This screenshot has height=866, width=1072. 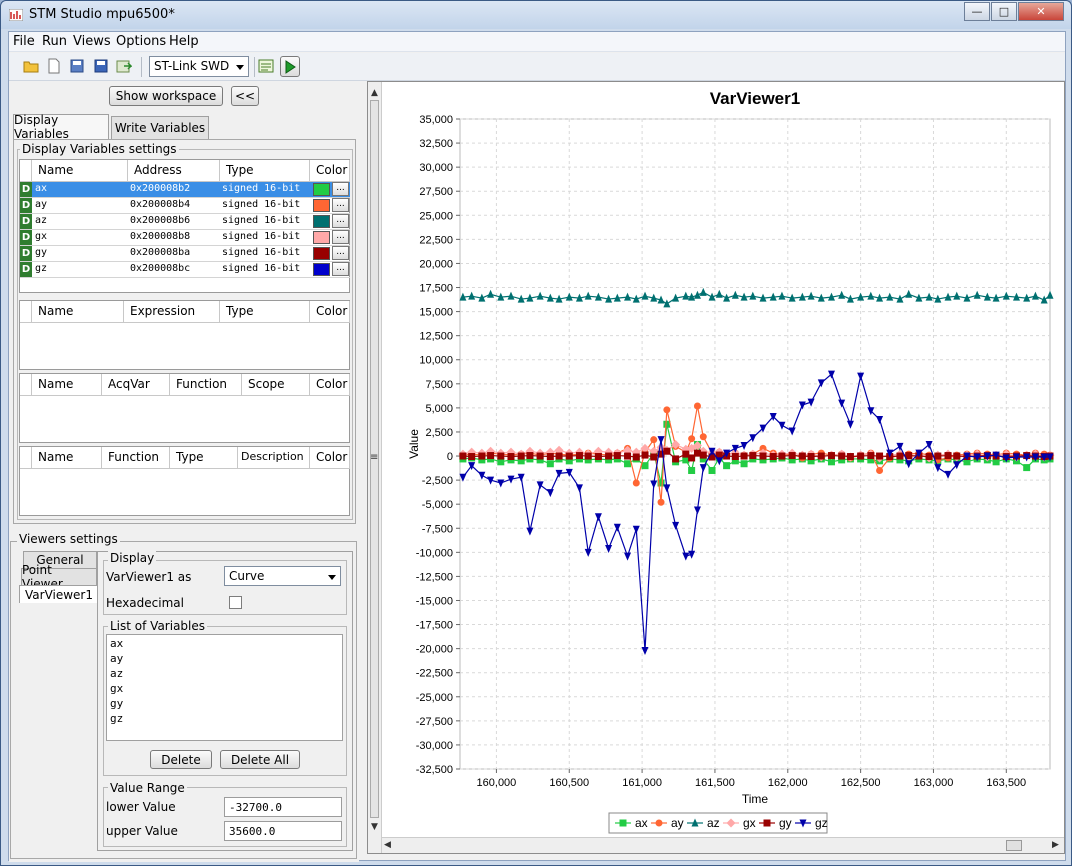 I want to click on scroll-up-icon: ▲, so click(x=374, y=93).